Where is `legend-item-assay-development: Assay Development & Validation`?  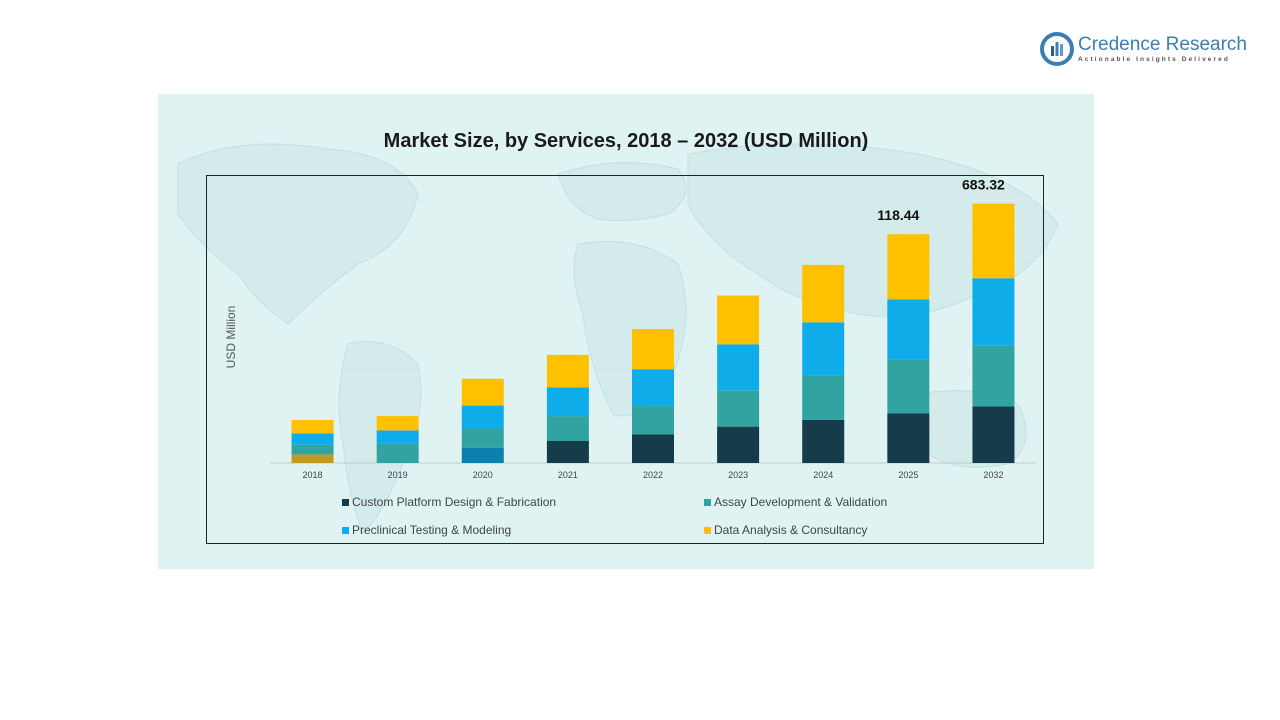
legend-item-assay-development: Assay Development & Validation is located at coordinates (795, 502).